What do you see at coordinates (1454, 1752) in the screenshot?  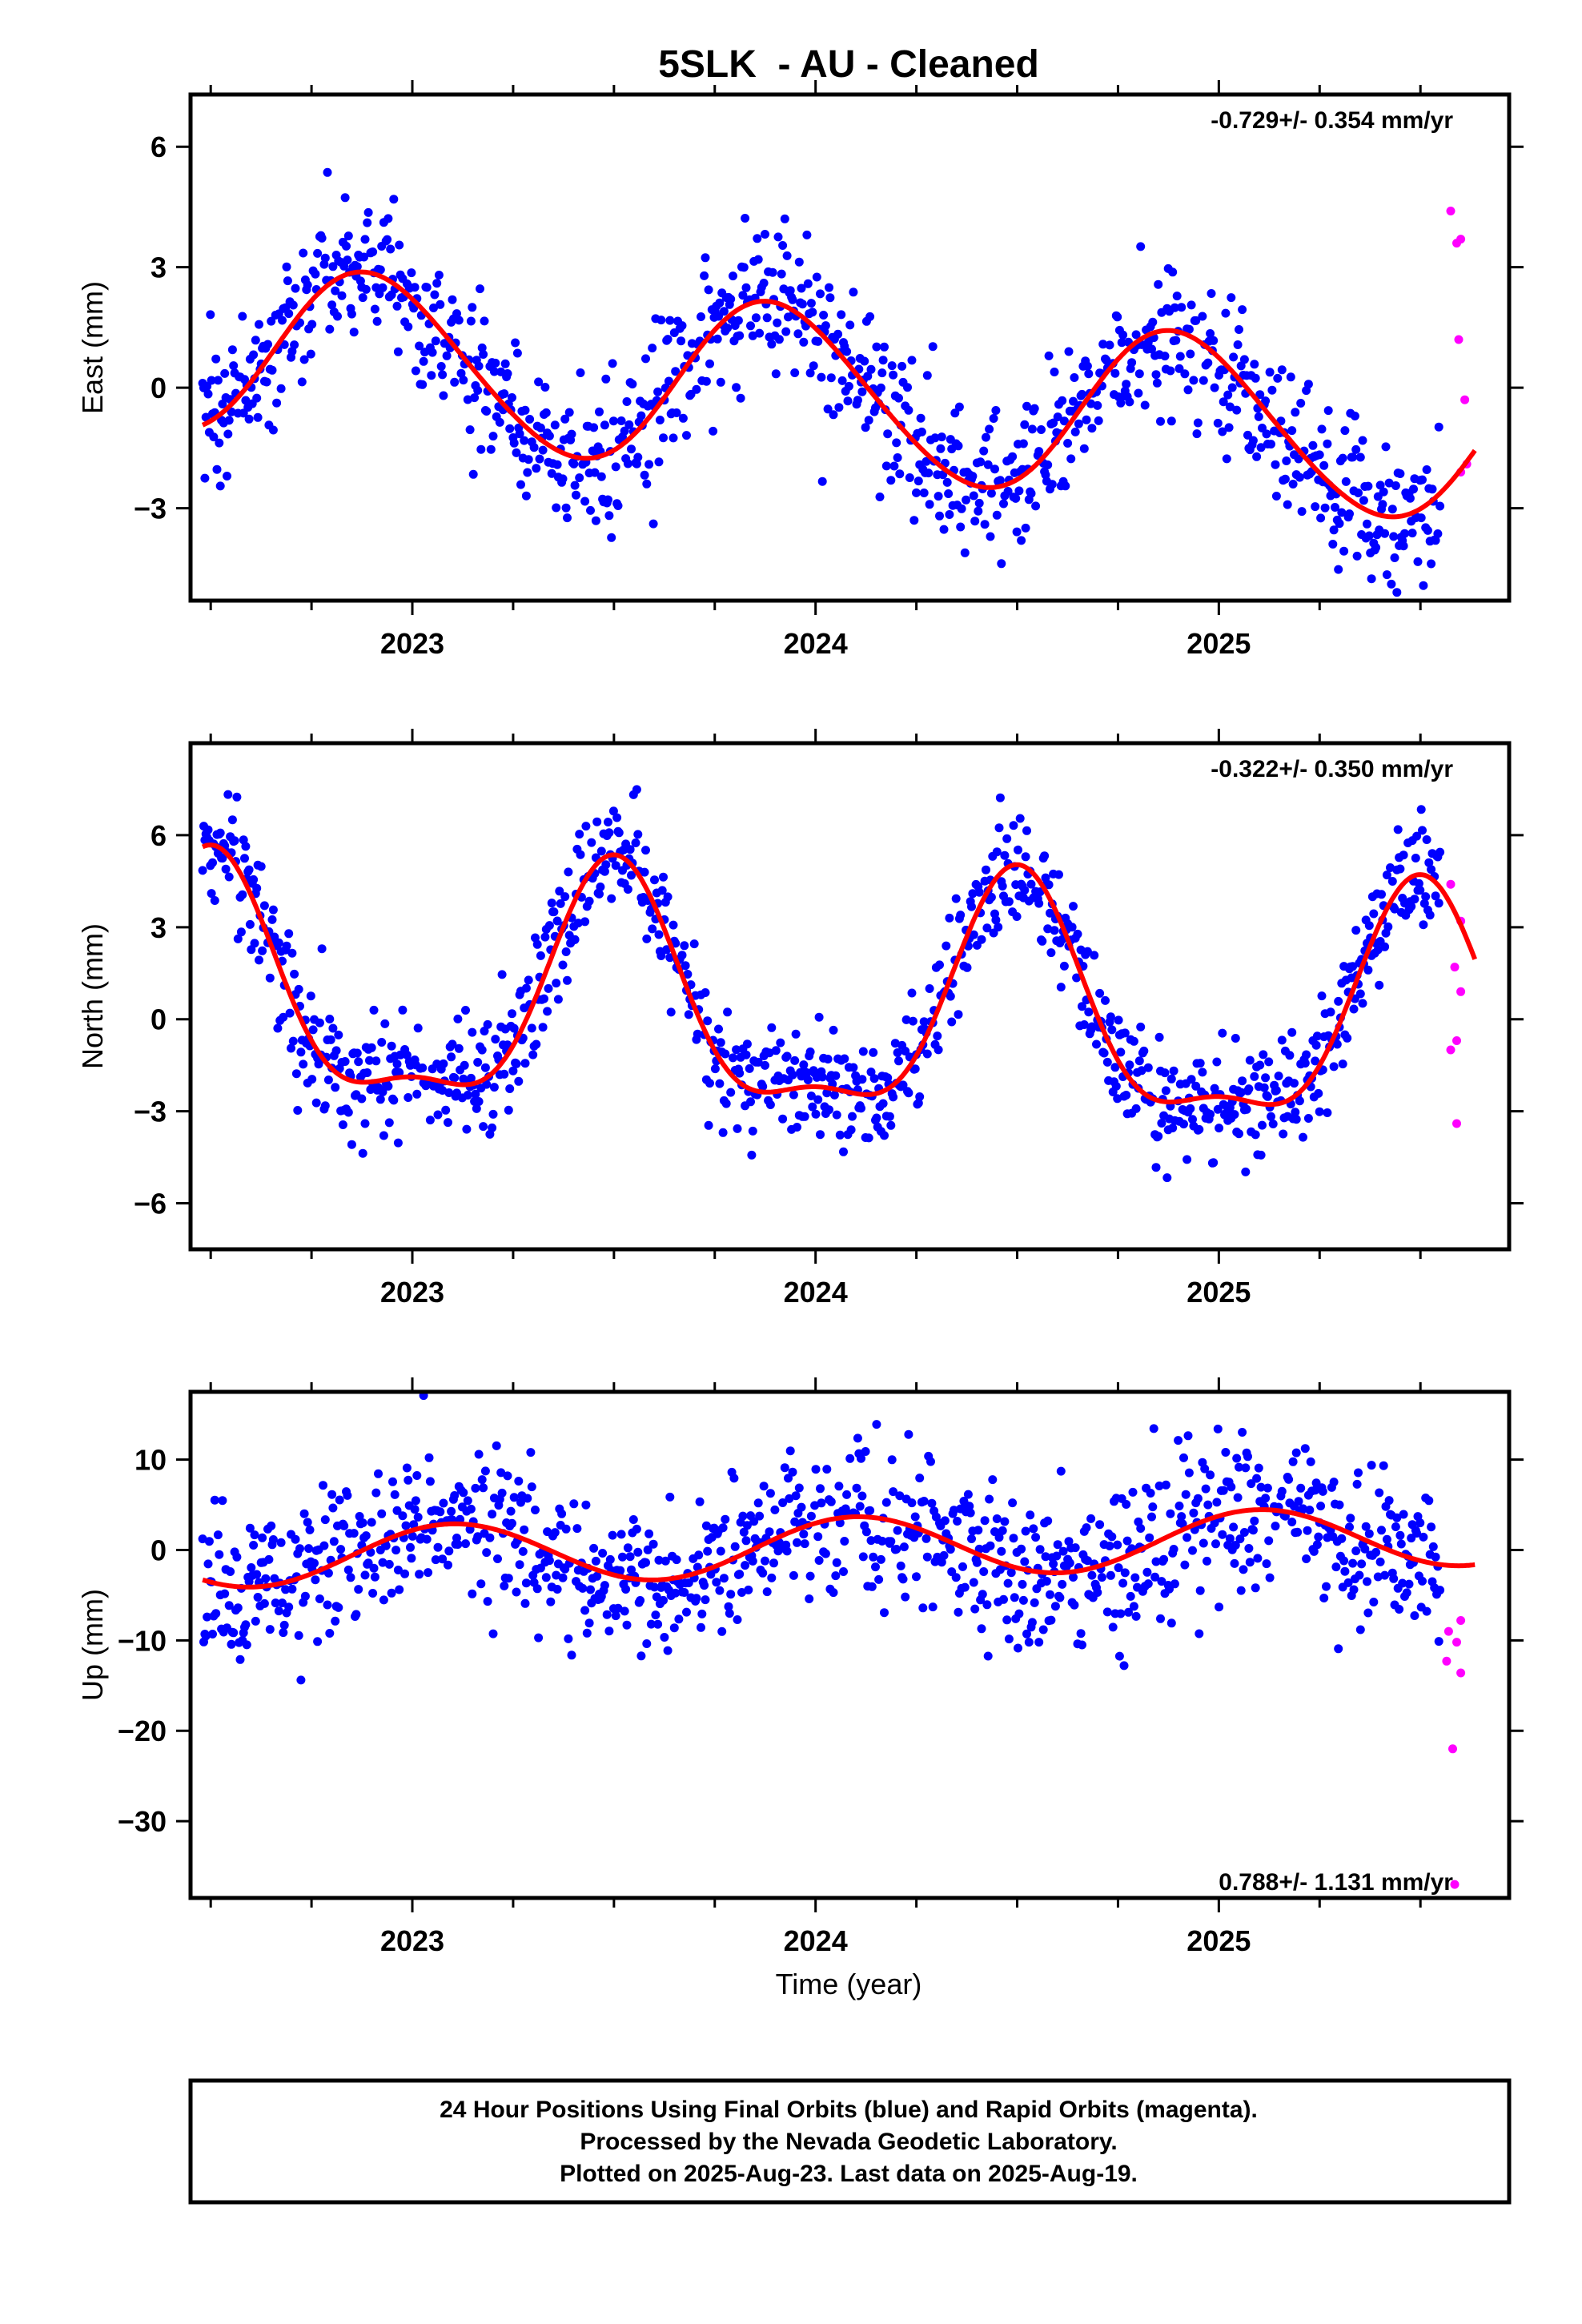 I see `rapid-orbit-points` at bounding box center [1454, 1752].